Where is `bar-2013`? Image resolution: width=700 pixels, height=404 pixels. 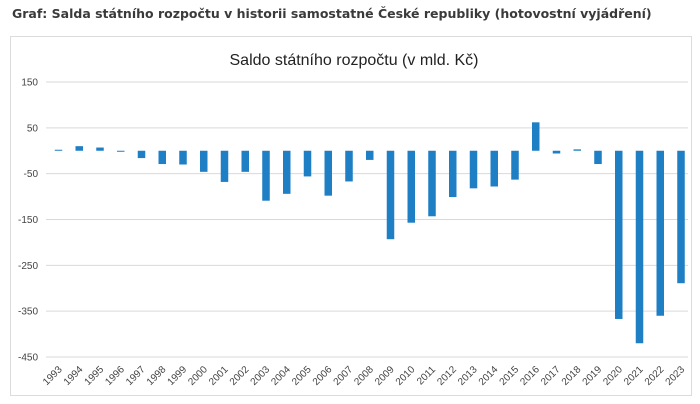
bar-2013 is located at coordinates (473, 169).